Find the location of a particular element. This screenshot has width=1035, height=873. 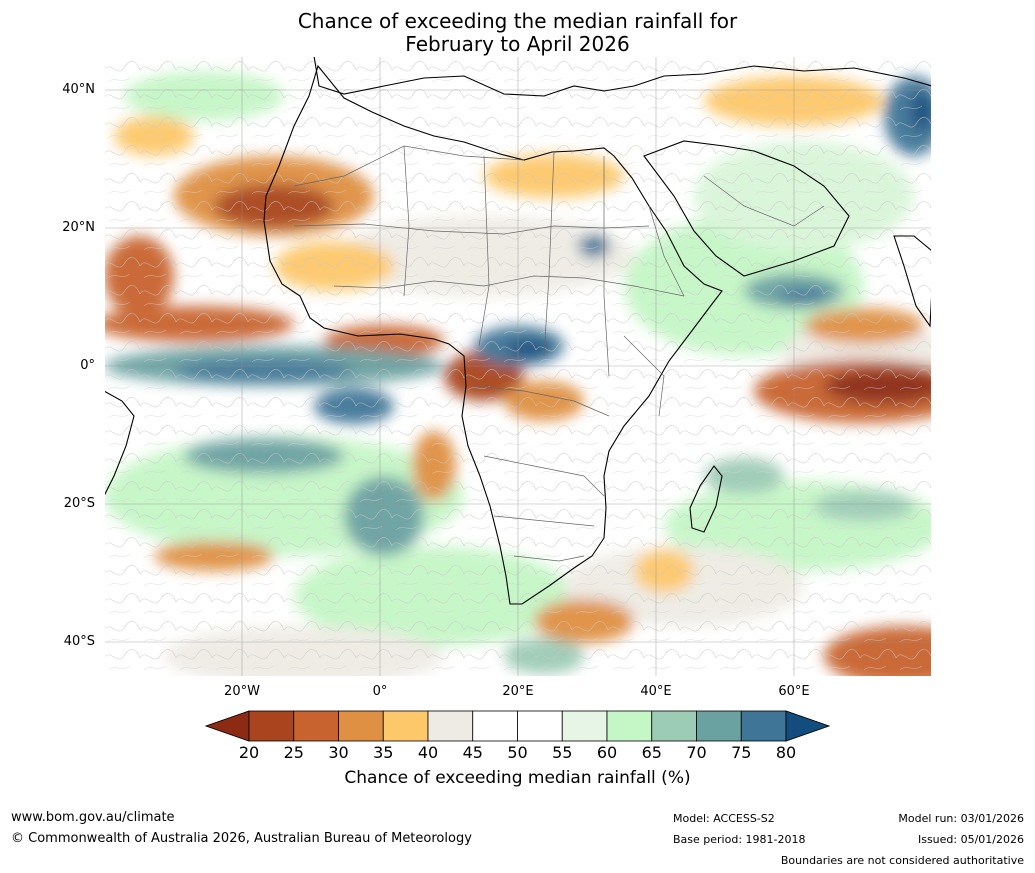

colorbar-tick-label: 25 is located at coordinates (293, 752).